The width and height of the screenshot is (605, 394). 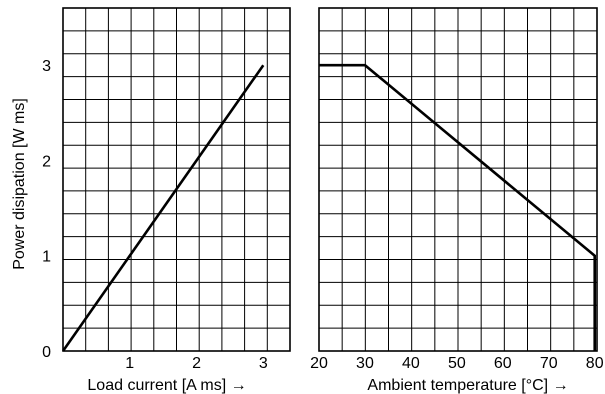 What do you see at coordinates (46, 209) in the screenshot?
I see `left-chart-y-ticks: 0 1 2 3` at bounding box center [46, 209].